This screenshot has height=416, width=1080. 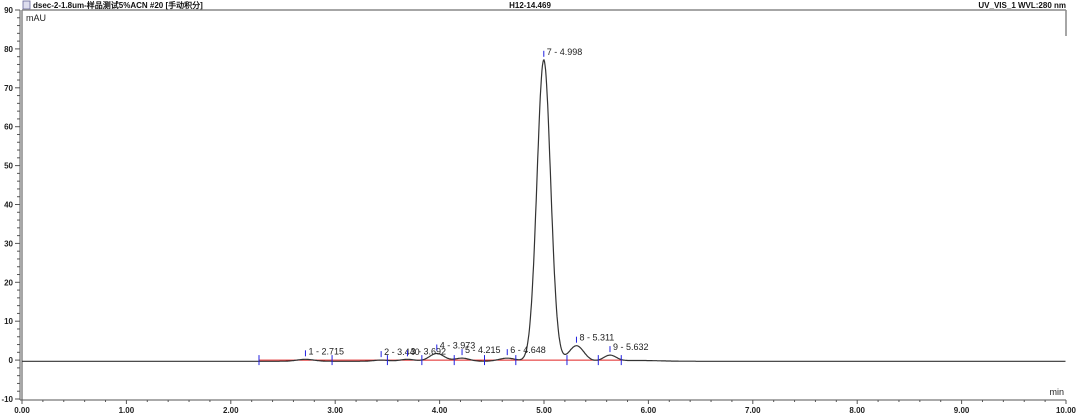 I want to click on x-tick-label: 0.00, so click(x=22, y=410).